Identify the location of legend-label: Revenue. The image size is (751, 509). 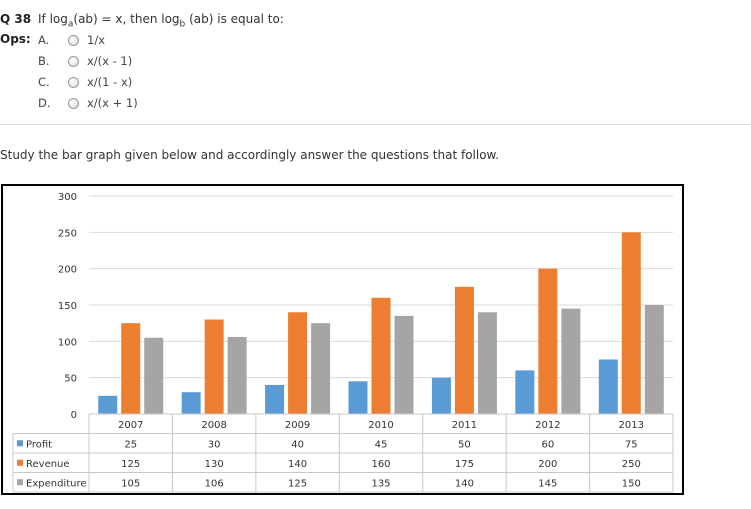
(48, 464).